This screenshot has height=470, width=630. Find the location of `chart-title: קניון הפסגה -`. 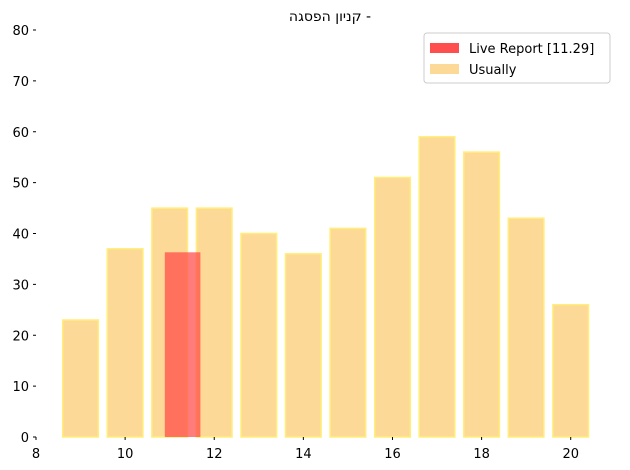

chart-title: קניון הפסגה - is located at coordinates (330, 17).